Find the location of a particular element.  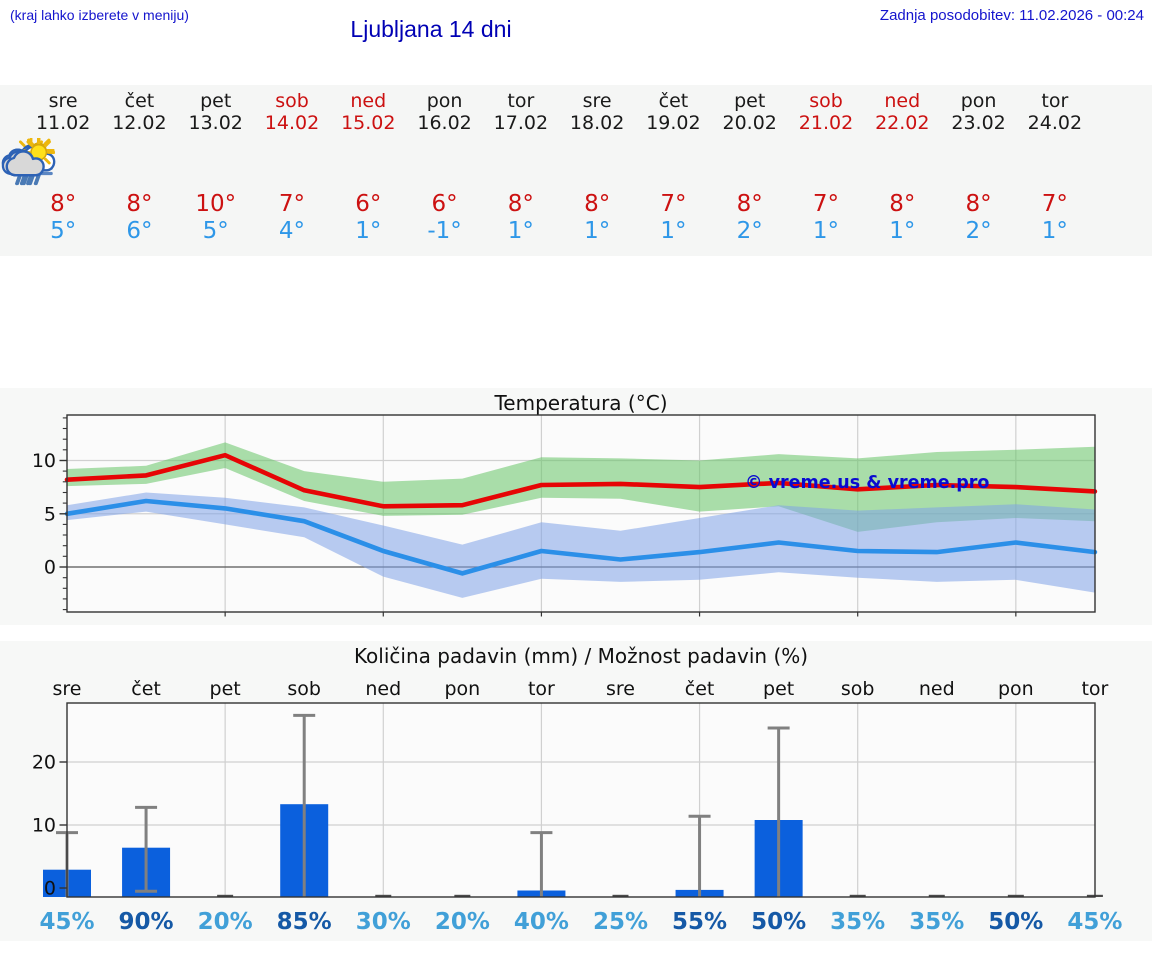

forecast-day: pet 13.02 10° 5° is located at coordinates (131, 167).